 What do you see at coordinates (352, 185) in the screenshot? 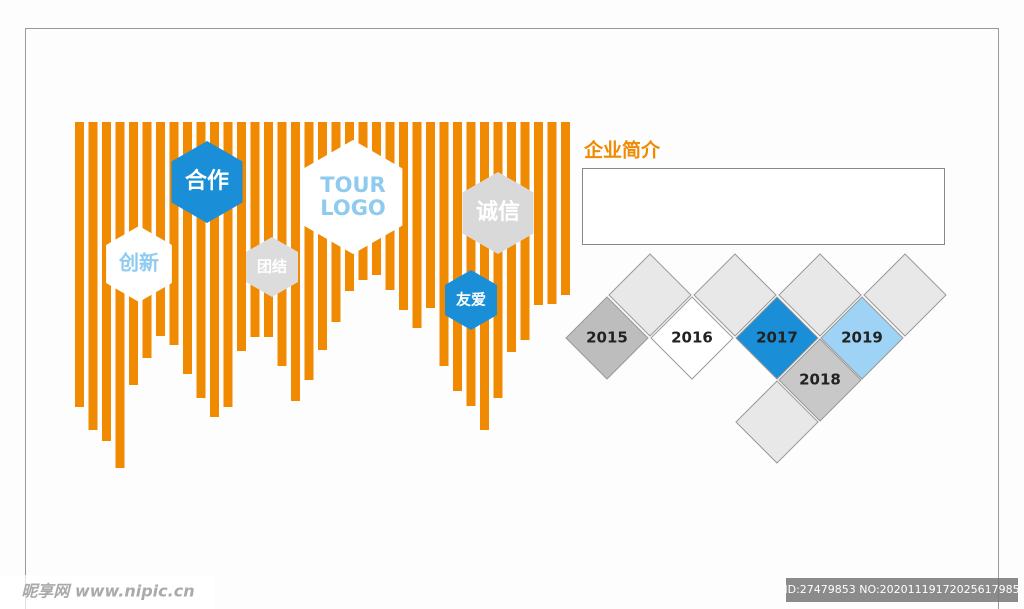
I see `logo-text: TOUR` at bounding box center [352, 185].